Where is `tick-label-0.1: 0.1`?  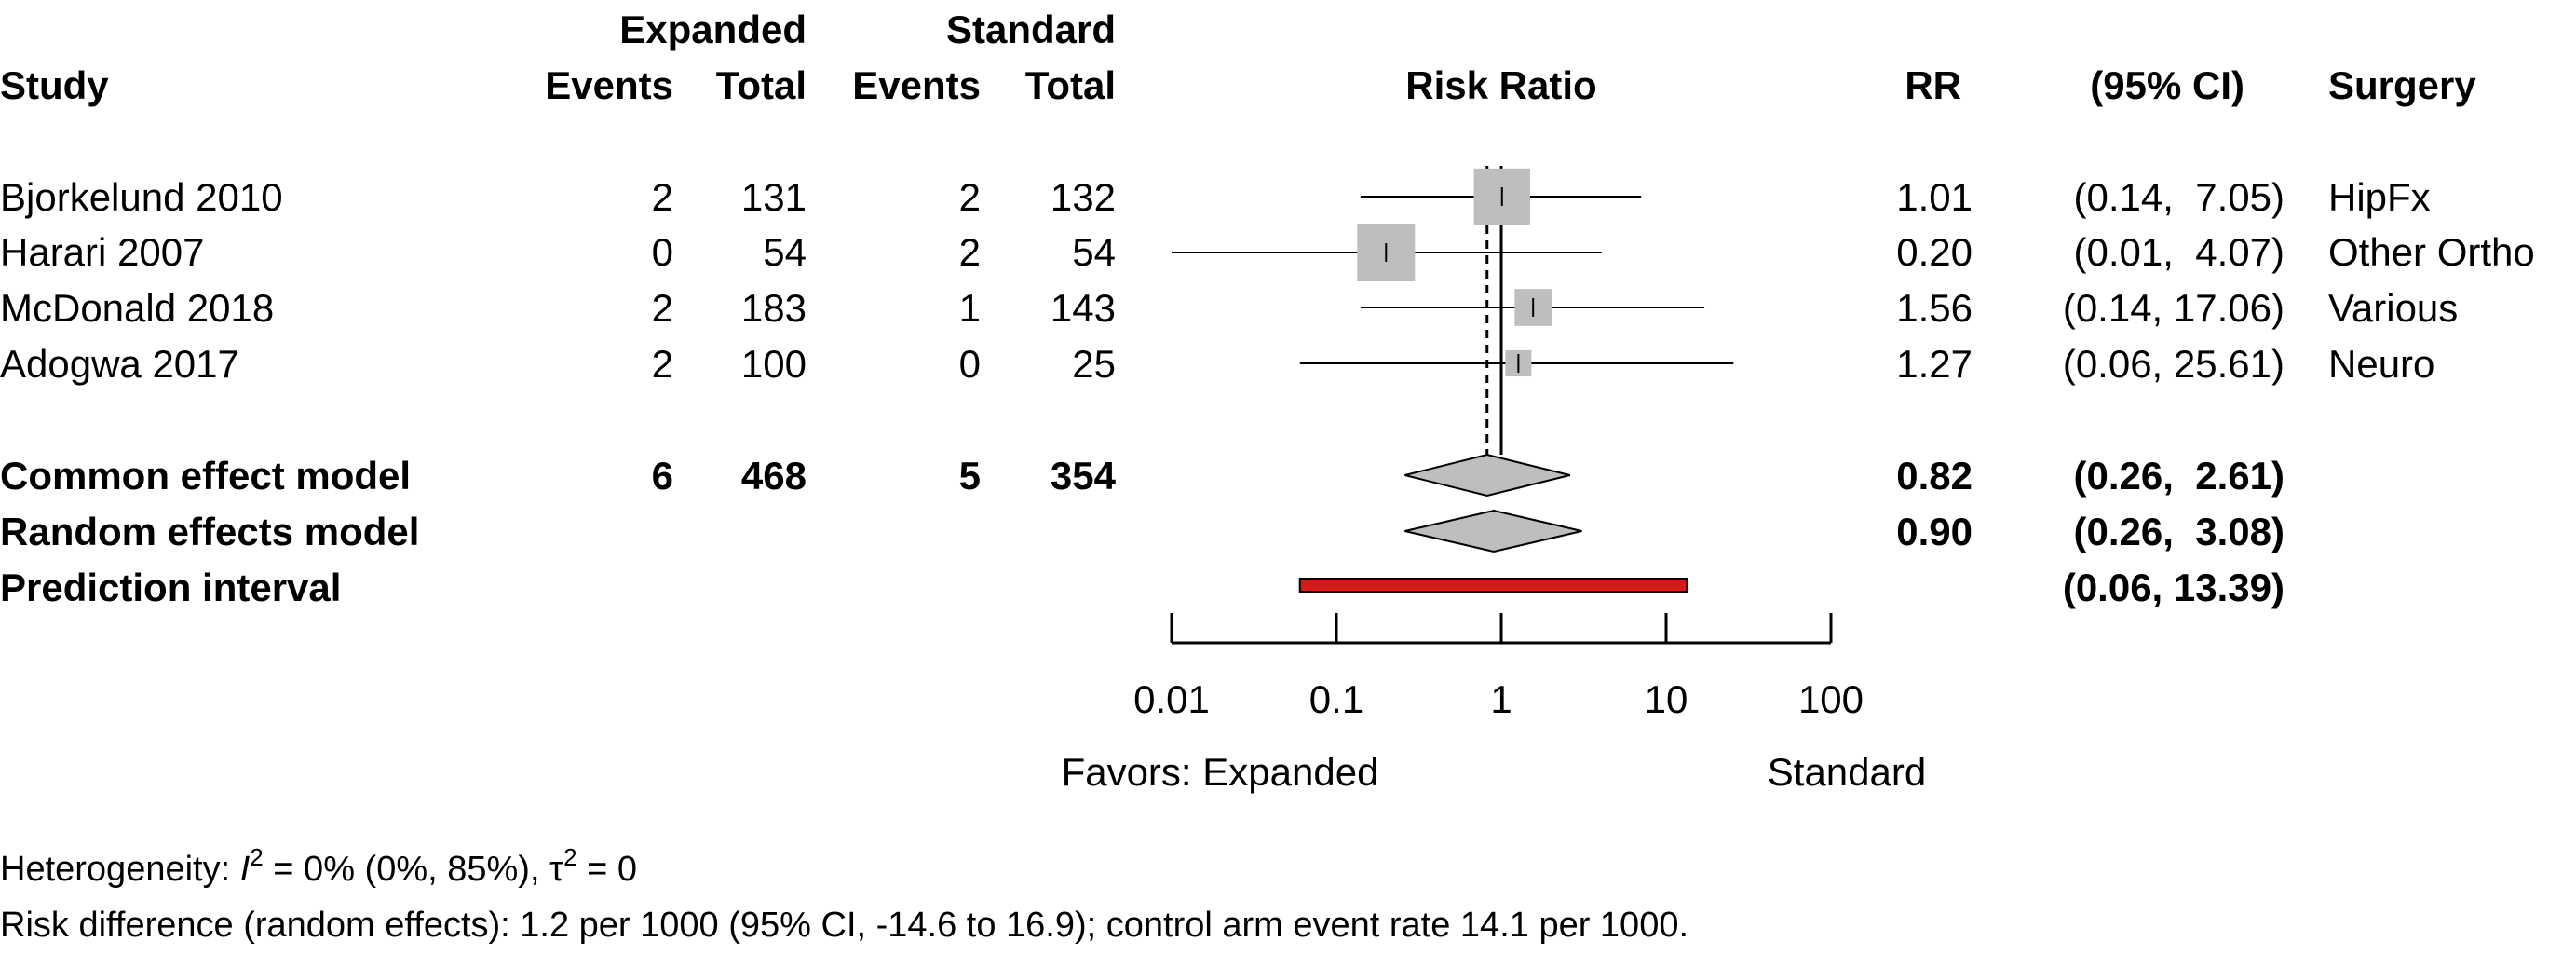 tick-label-0.1: 0.1 is located at coordinates (1336, 699).